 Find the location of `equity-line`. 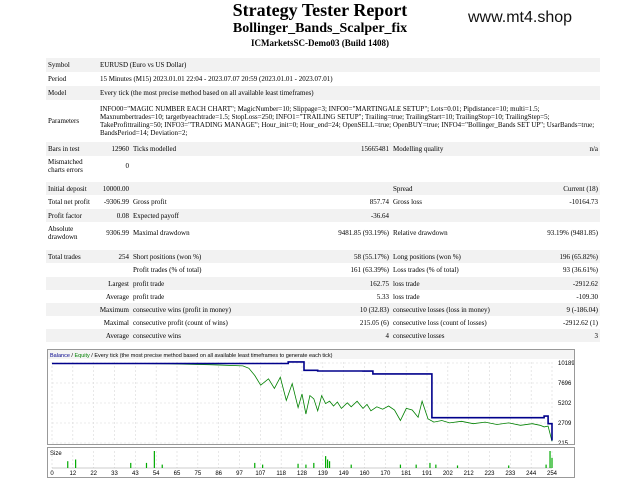

equity-line is located at coordinates (302, 402).